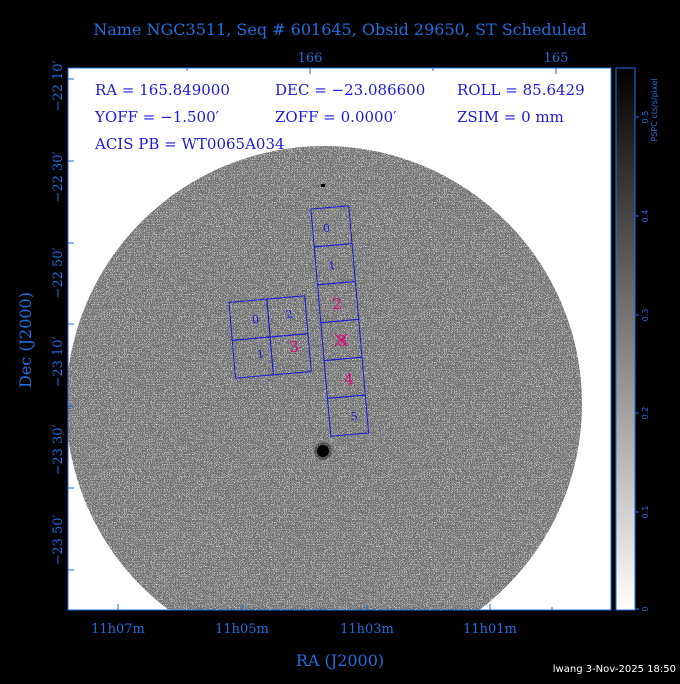 Image resolution: width=680 pixels, height=684 pixels. Describe the element at coordinates (323, 451) in the screenshot. I see `bright-source` at that location.